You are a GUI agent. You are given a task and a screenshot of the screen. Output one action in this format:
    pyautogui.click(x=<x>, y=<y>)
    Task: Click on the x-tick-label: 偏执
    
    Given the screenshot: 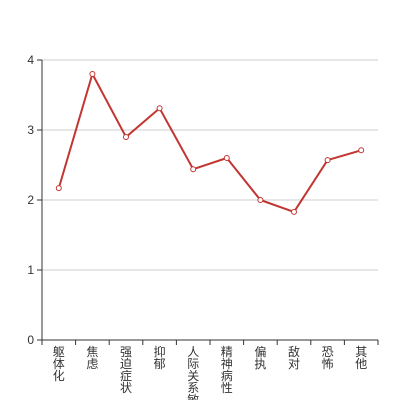 What is the action you would take?
    pyautogui.click(x=260, y=357)
    